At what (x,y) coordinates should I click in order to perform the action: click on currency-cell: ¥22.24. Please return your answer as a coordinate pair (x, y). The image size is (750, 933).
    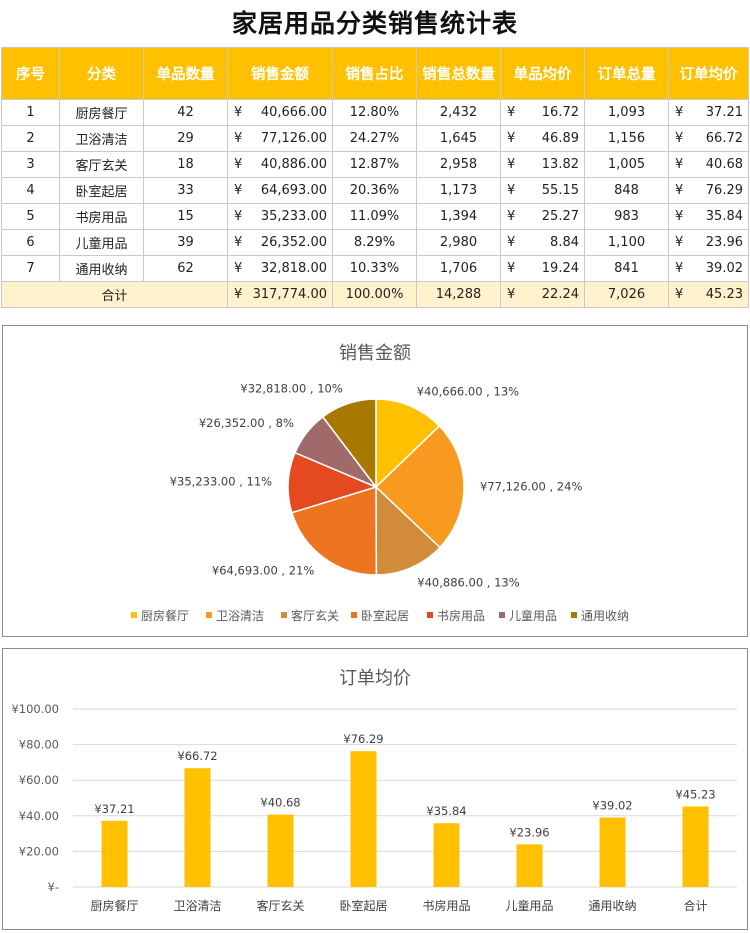
    Looking at the image, I should click on (542, 294).